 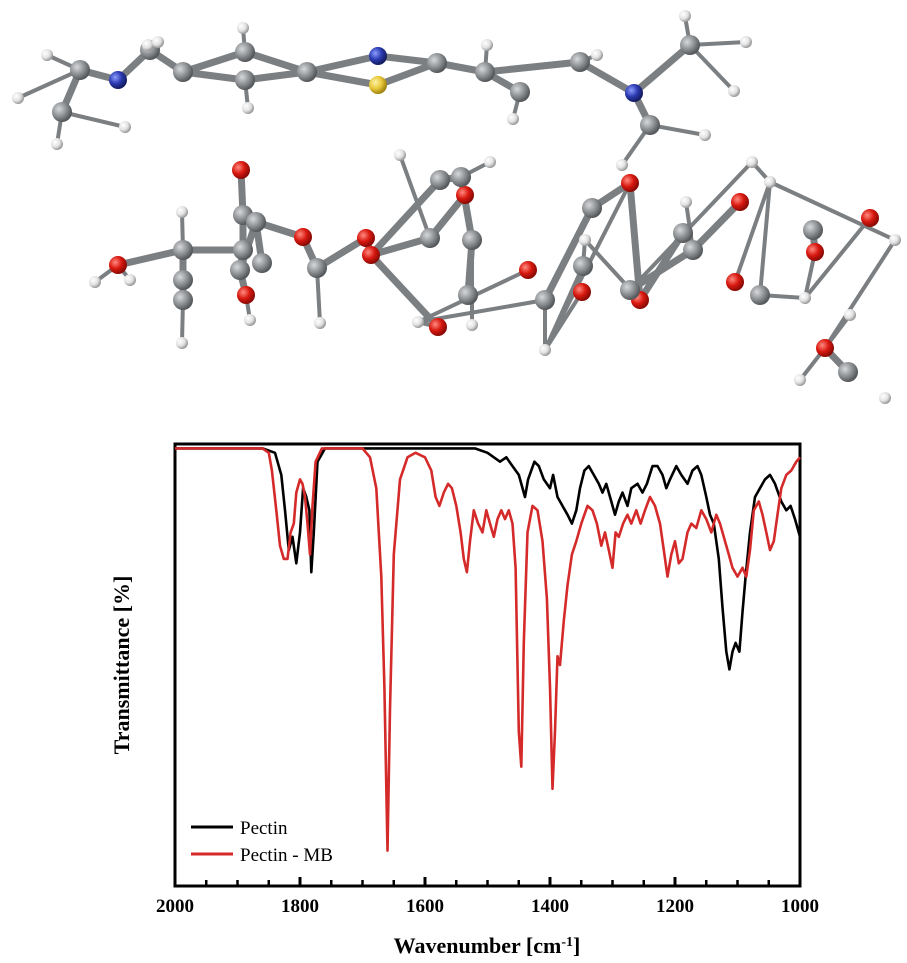 I want to click on legend: Pectin Pectin - MB, so click(x=262, y=842).